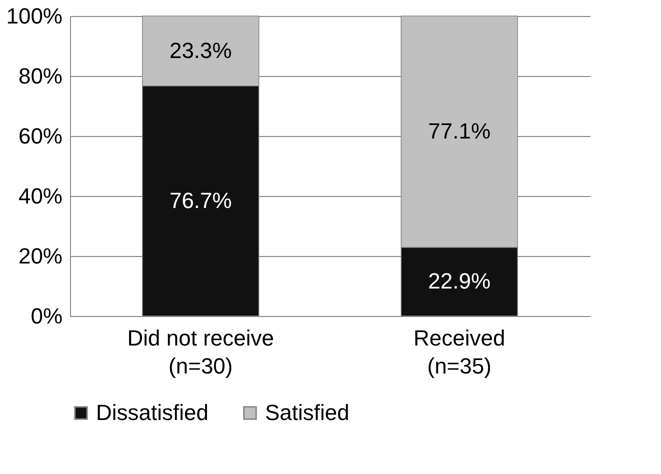 This screenshot has width=661, height=474. I want to click on x-tick-label: Received (n=35), so click(459, 352).